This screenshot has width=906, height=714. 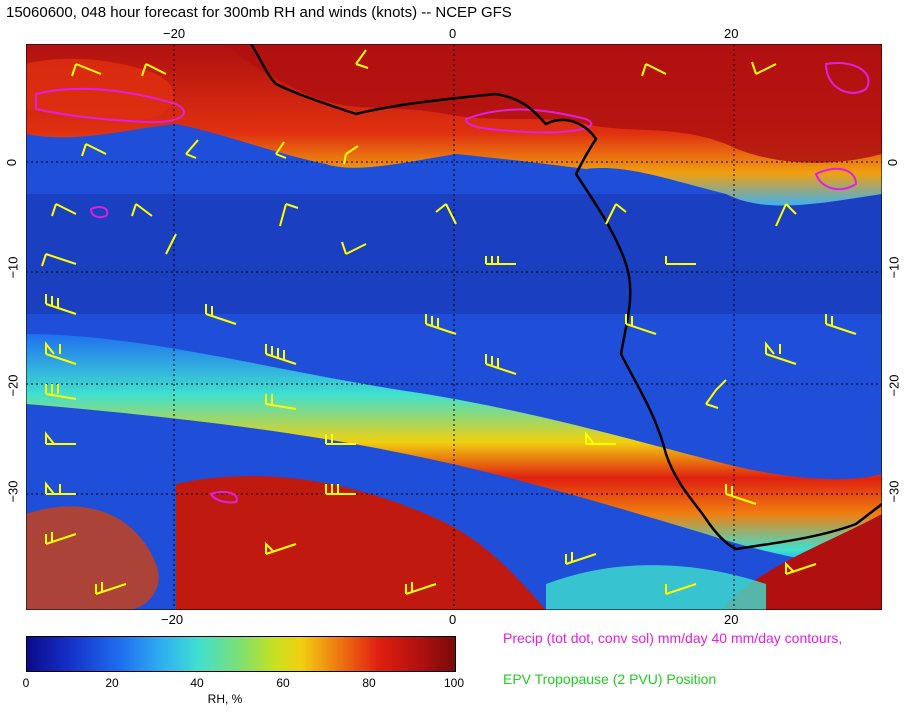 What do you see at coordinates (731, 619) in the screenshot?
I see `bottom-lon-tick-3: 20` at bounding box center [731, 619].